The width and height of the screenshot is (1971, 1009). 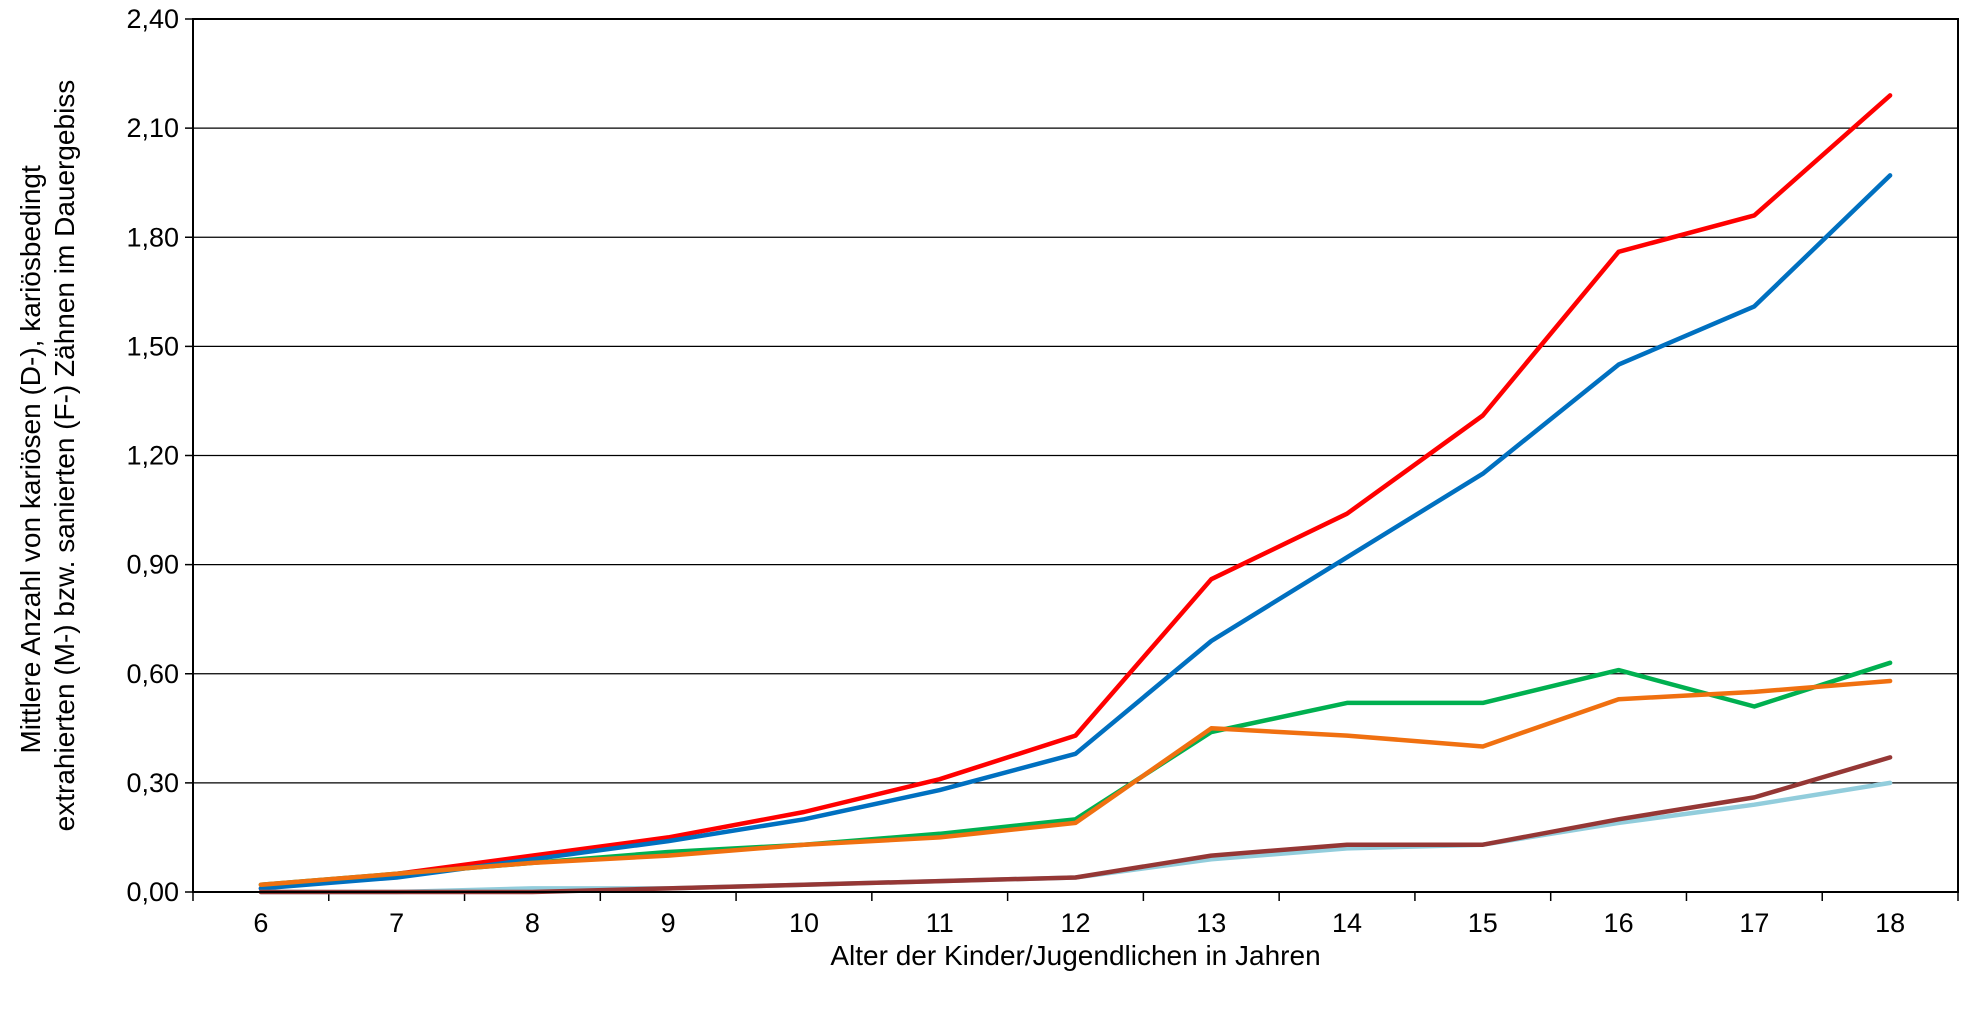 I want to click on x-axis-tick-labels: 6 7 8 9 10 11 12 13 14 15 16 17 18, so click(x=1079, y=923).